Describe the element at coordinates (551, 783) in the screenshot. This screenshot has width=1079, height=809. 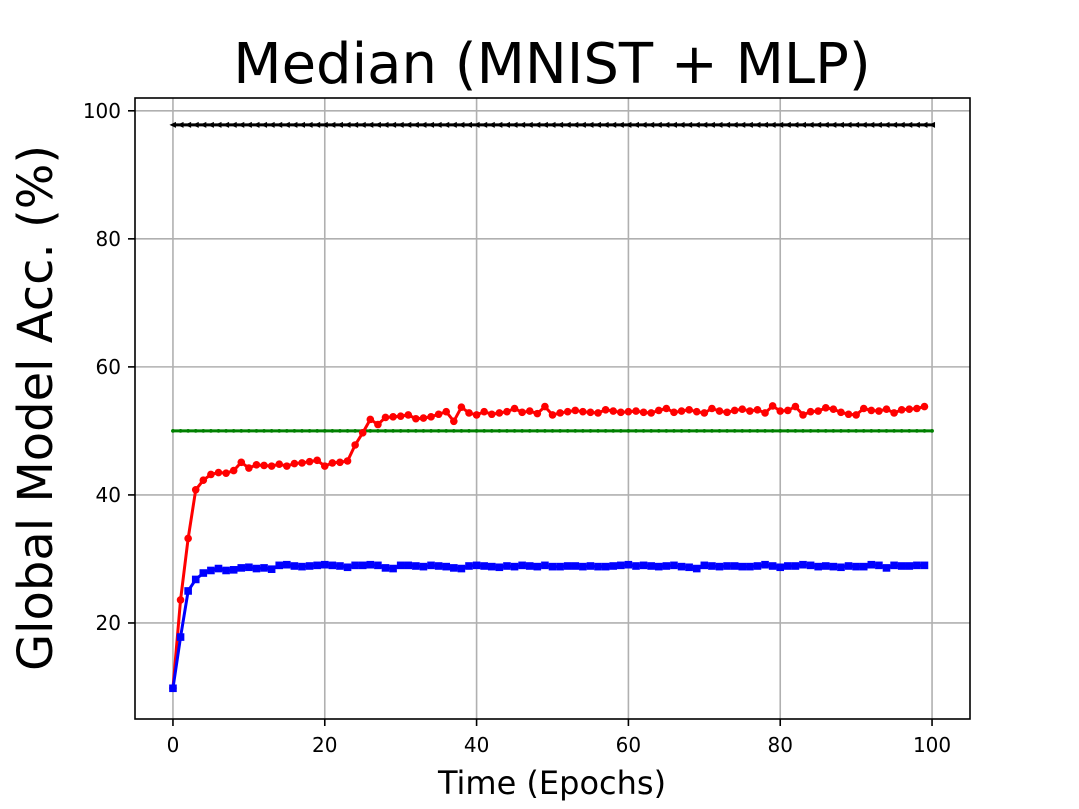
I see `x-axis-label: Time (Epochs)` at that location.